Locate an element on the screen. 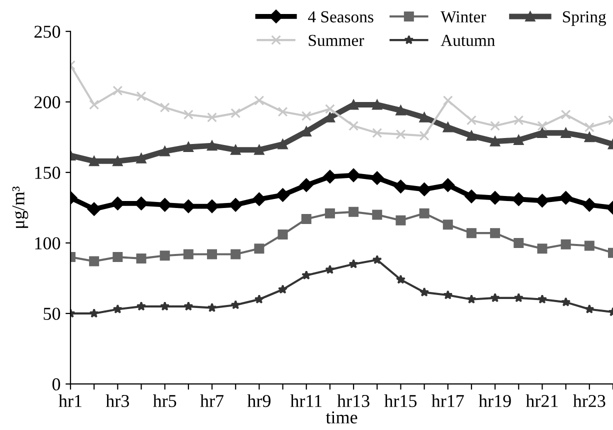 Image resolution: width=613 pixels, height=430 pixels. x-tick-label: hr9 is located at coordinates (258, 401).